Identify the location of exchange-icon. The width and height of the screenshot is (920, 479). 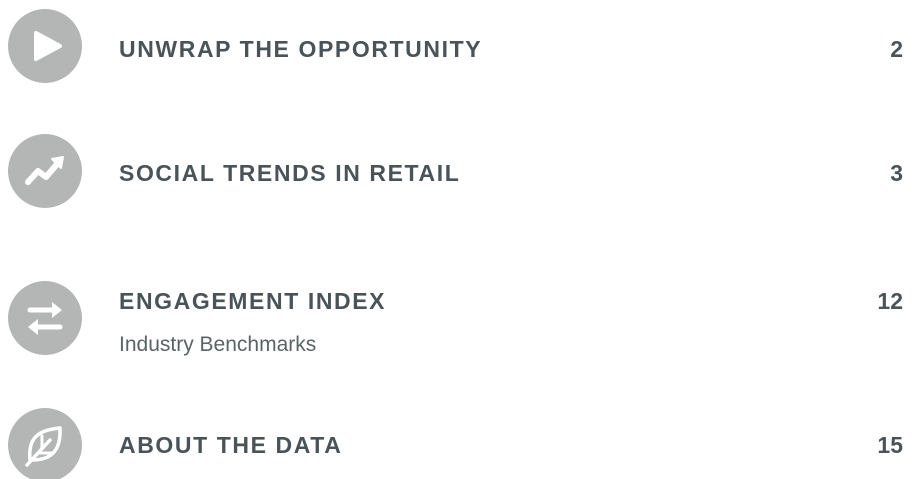
(45, 318).